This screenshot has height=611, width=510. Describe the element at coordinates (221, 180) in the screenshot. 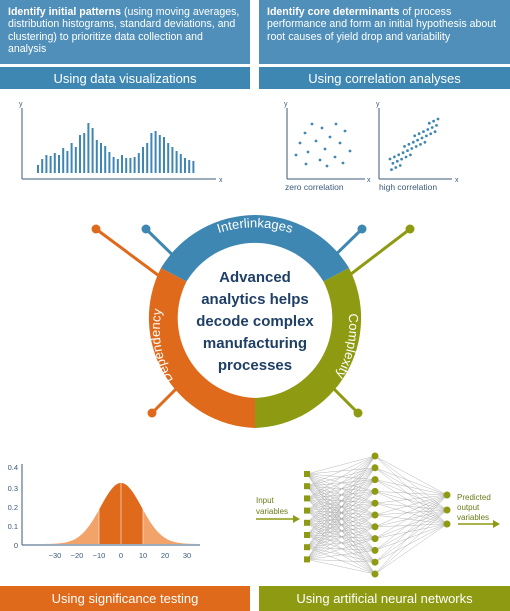

I see `histogram-x-label: x` at that location.